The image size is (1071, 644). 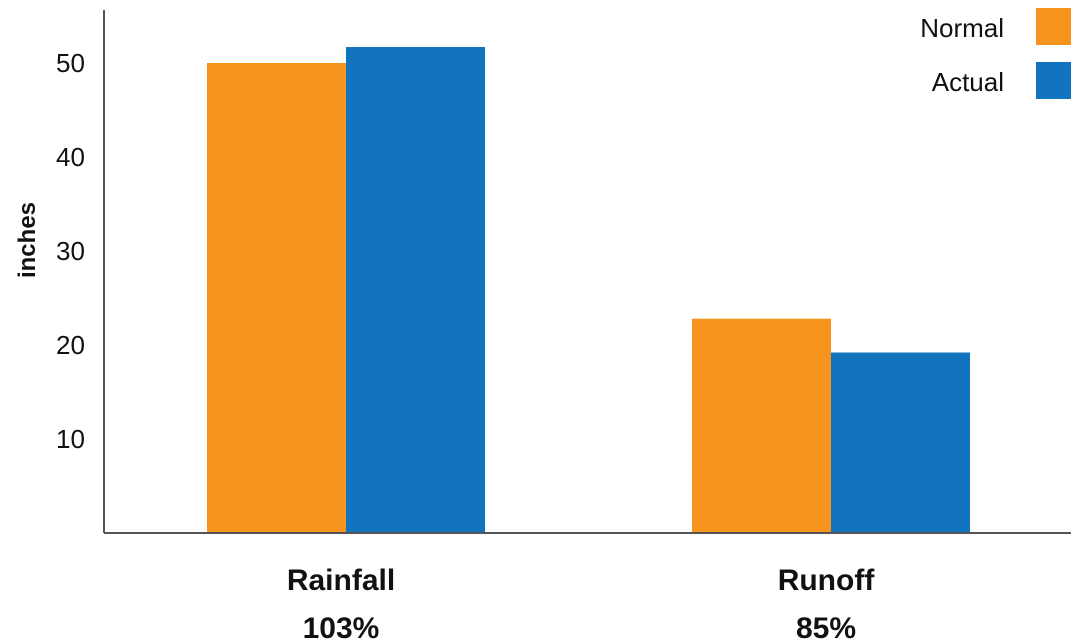 What do you see at coordinates (900, 442) in the screenshot?
I see `bar-runoff-actual` at bounding box center [900, 442].